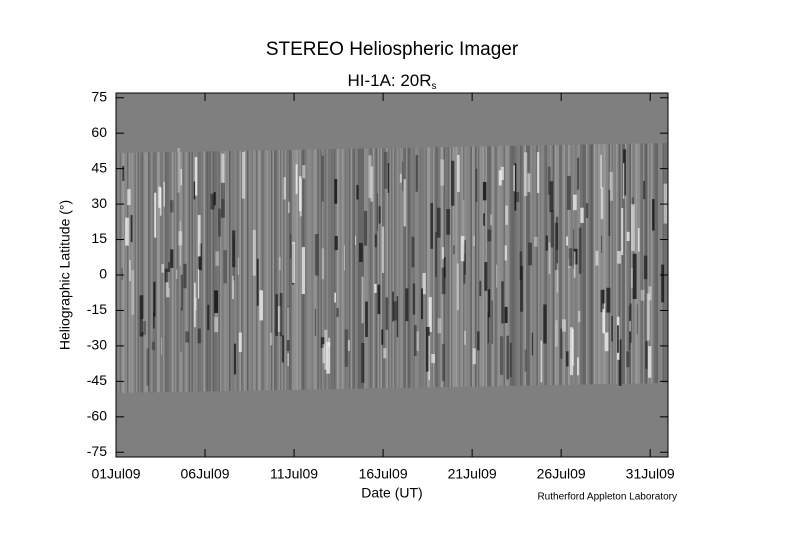 The image size is (785, 538). Describe the element at coordinates (97, 416) in the screenshot. I see `y-tick-label: -60` at that location.